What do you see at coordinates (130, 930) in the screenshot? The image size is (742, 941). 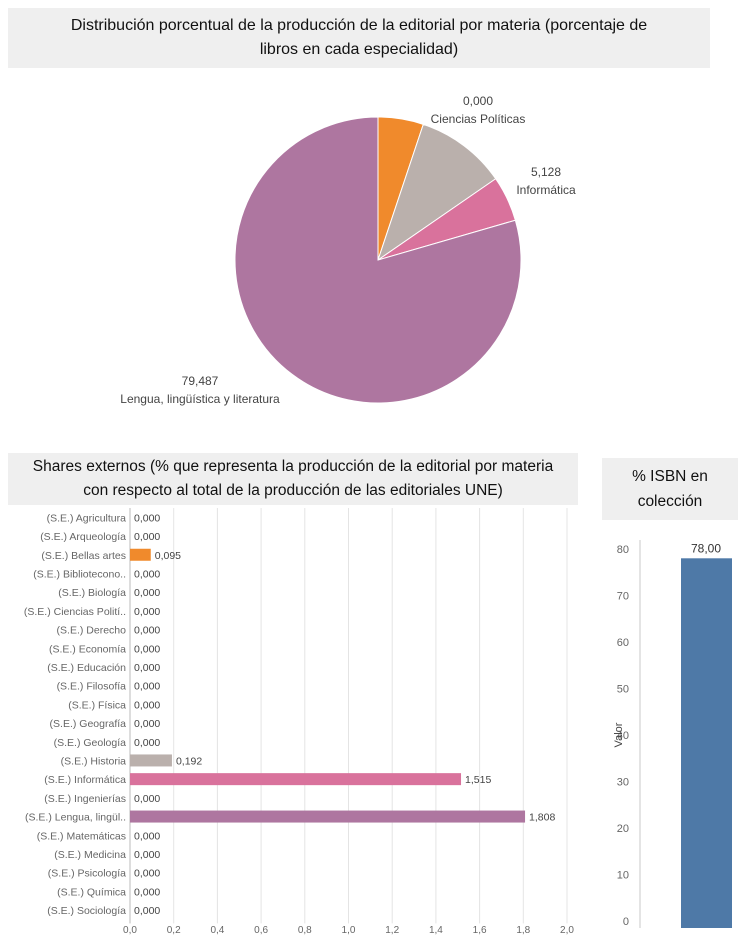 I see `bar-x-tick-0: 0,0` at bounding box center [130, 930].